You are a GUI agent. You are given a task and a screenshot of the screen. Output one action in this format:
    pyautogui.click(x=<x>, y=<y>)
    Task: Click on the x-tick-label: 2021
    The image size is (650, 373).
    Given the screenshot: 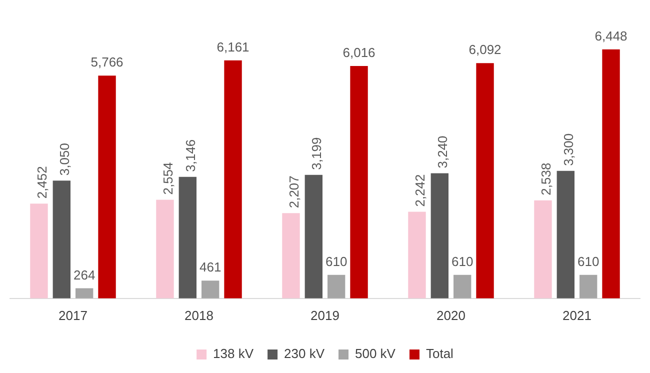 What is the action you would take?
    pyautogui.click(x=577, y=315)
    